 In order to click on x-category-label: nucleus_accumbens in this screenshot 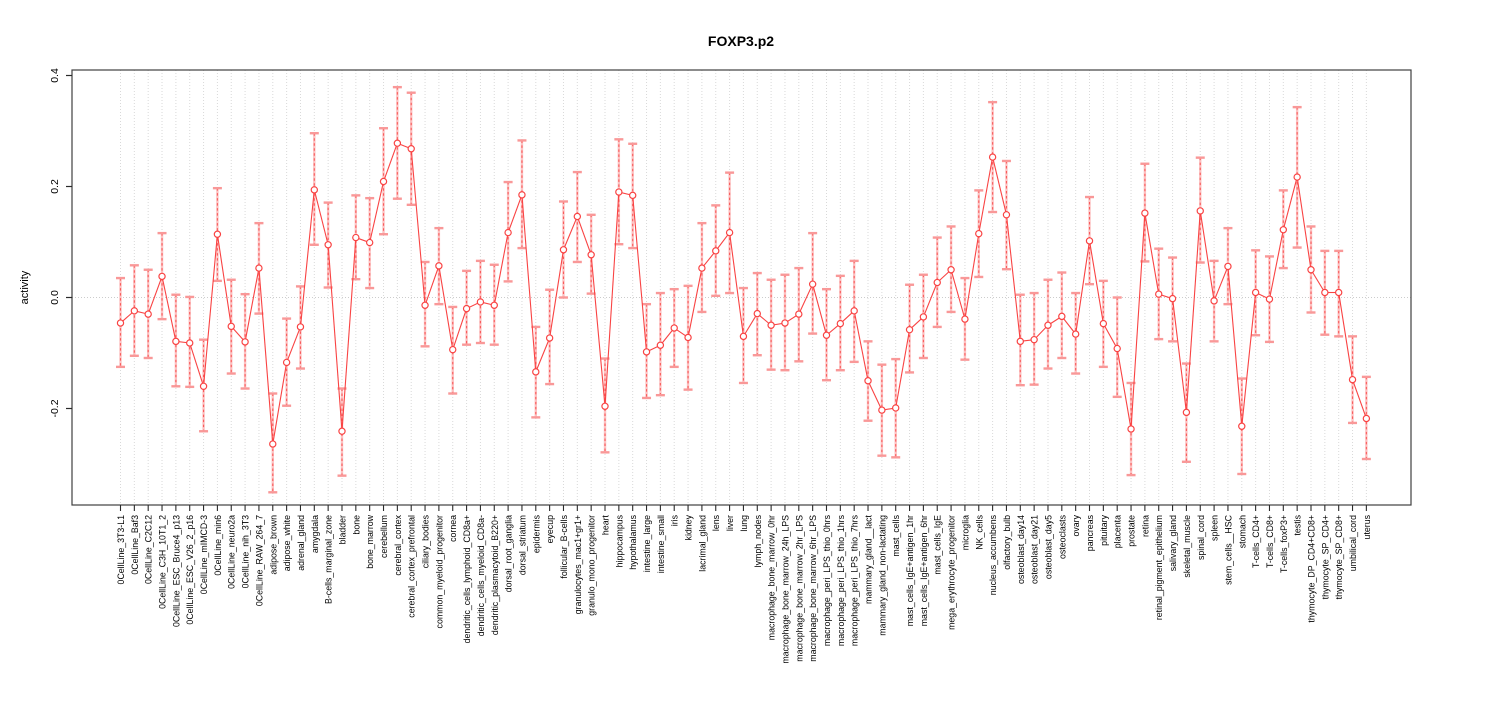, I will do `click(993, 554)`.